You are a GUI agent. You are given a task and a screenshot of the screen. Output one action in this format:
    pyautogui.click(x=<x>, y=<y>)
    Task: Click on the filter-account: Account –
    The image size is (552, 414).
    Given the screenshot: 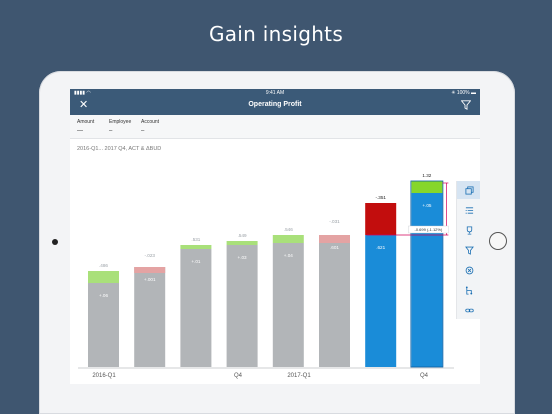 What is the action you would take?
    pyautogui.click(x=150, y=126)
    